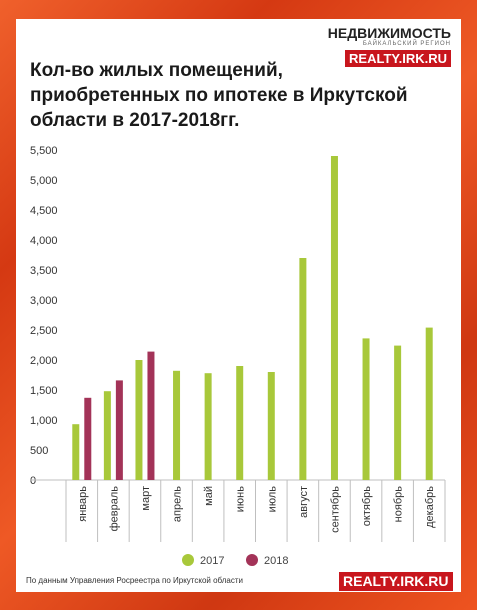 The width and height of the screenshot is (477, 610). I want to click on x-tick-label: сентябрь, so click(335, 509).